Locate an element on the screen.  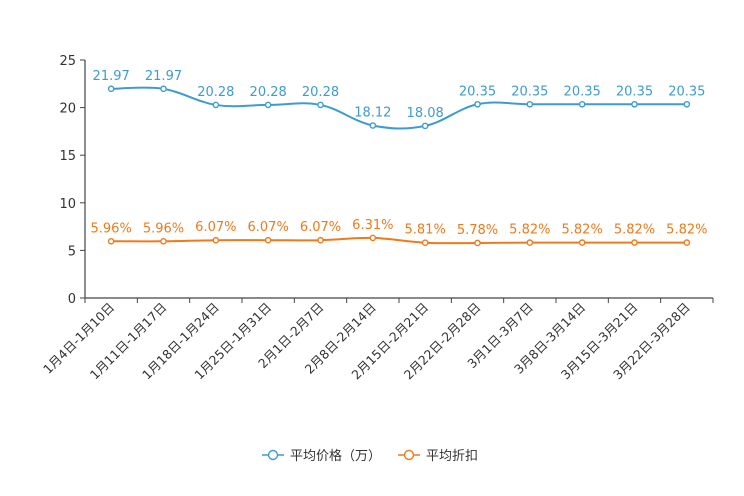
y-tick-label: 0 is located at coordinates (72, 299).